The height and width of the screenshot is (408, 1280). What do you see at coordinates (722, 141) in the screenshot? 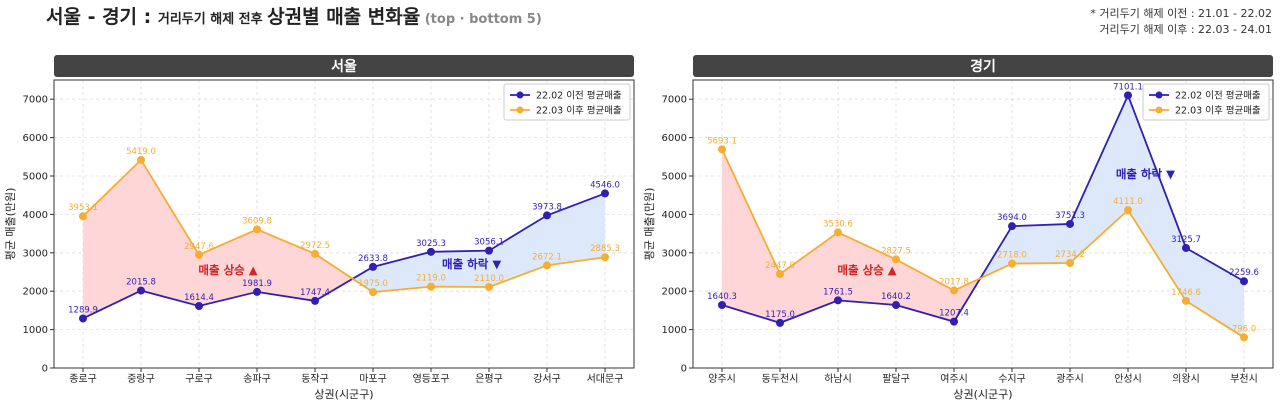
I see `data-label: 5693.1` at bounding box center [722, 141].